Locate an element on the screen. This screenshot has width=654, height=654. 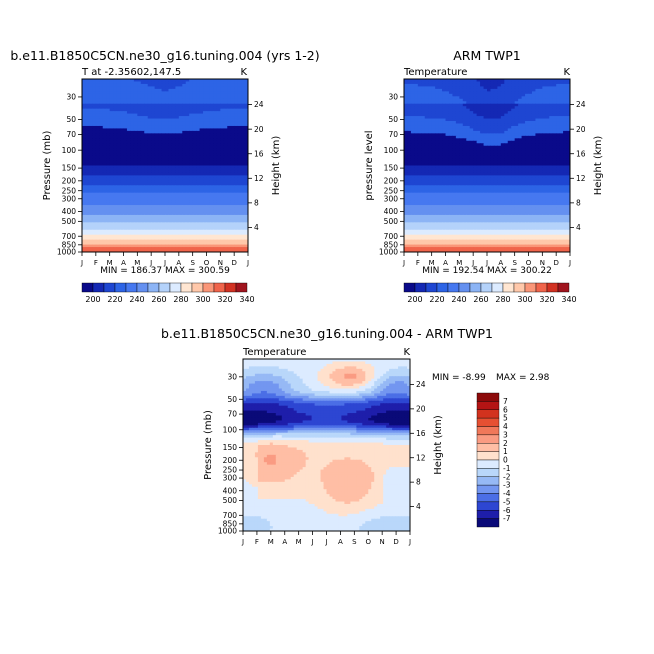
panel-title: ARM TWP1 is located at coordinates (486, 55).